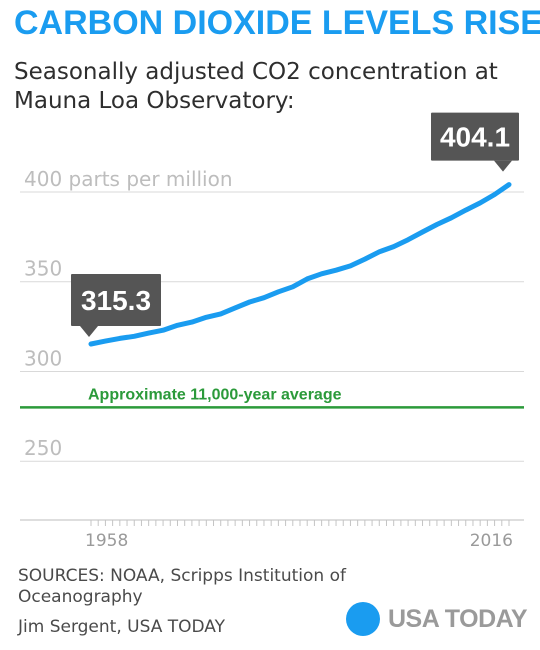  I want to click on callout-label: 315.3, so click(116, 300).